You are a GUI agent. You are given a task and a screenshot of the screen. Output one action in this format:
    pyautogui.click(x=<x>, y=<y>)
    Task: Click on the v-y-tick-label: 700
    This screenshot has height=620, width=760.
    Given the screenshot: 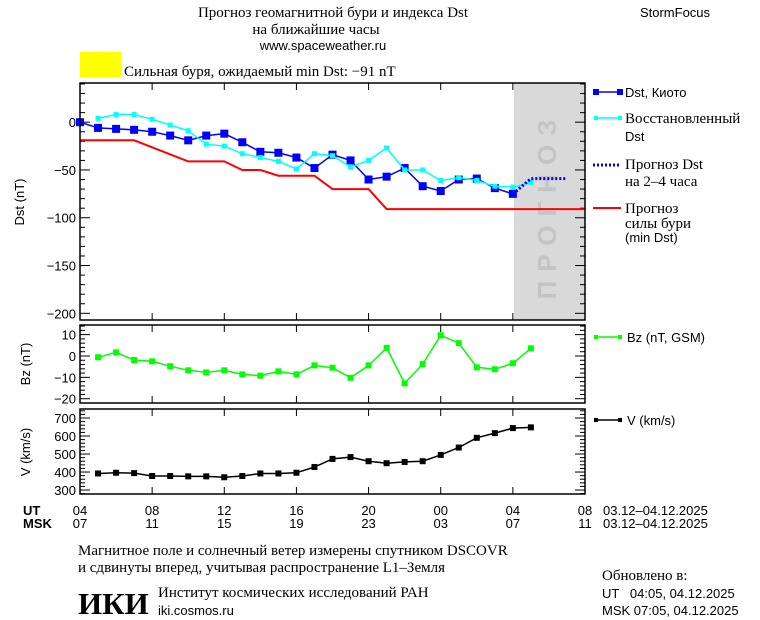 What is the action you would take?
    pyautogui.click(x=65, y=418)
    